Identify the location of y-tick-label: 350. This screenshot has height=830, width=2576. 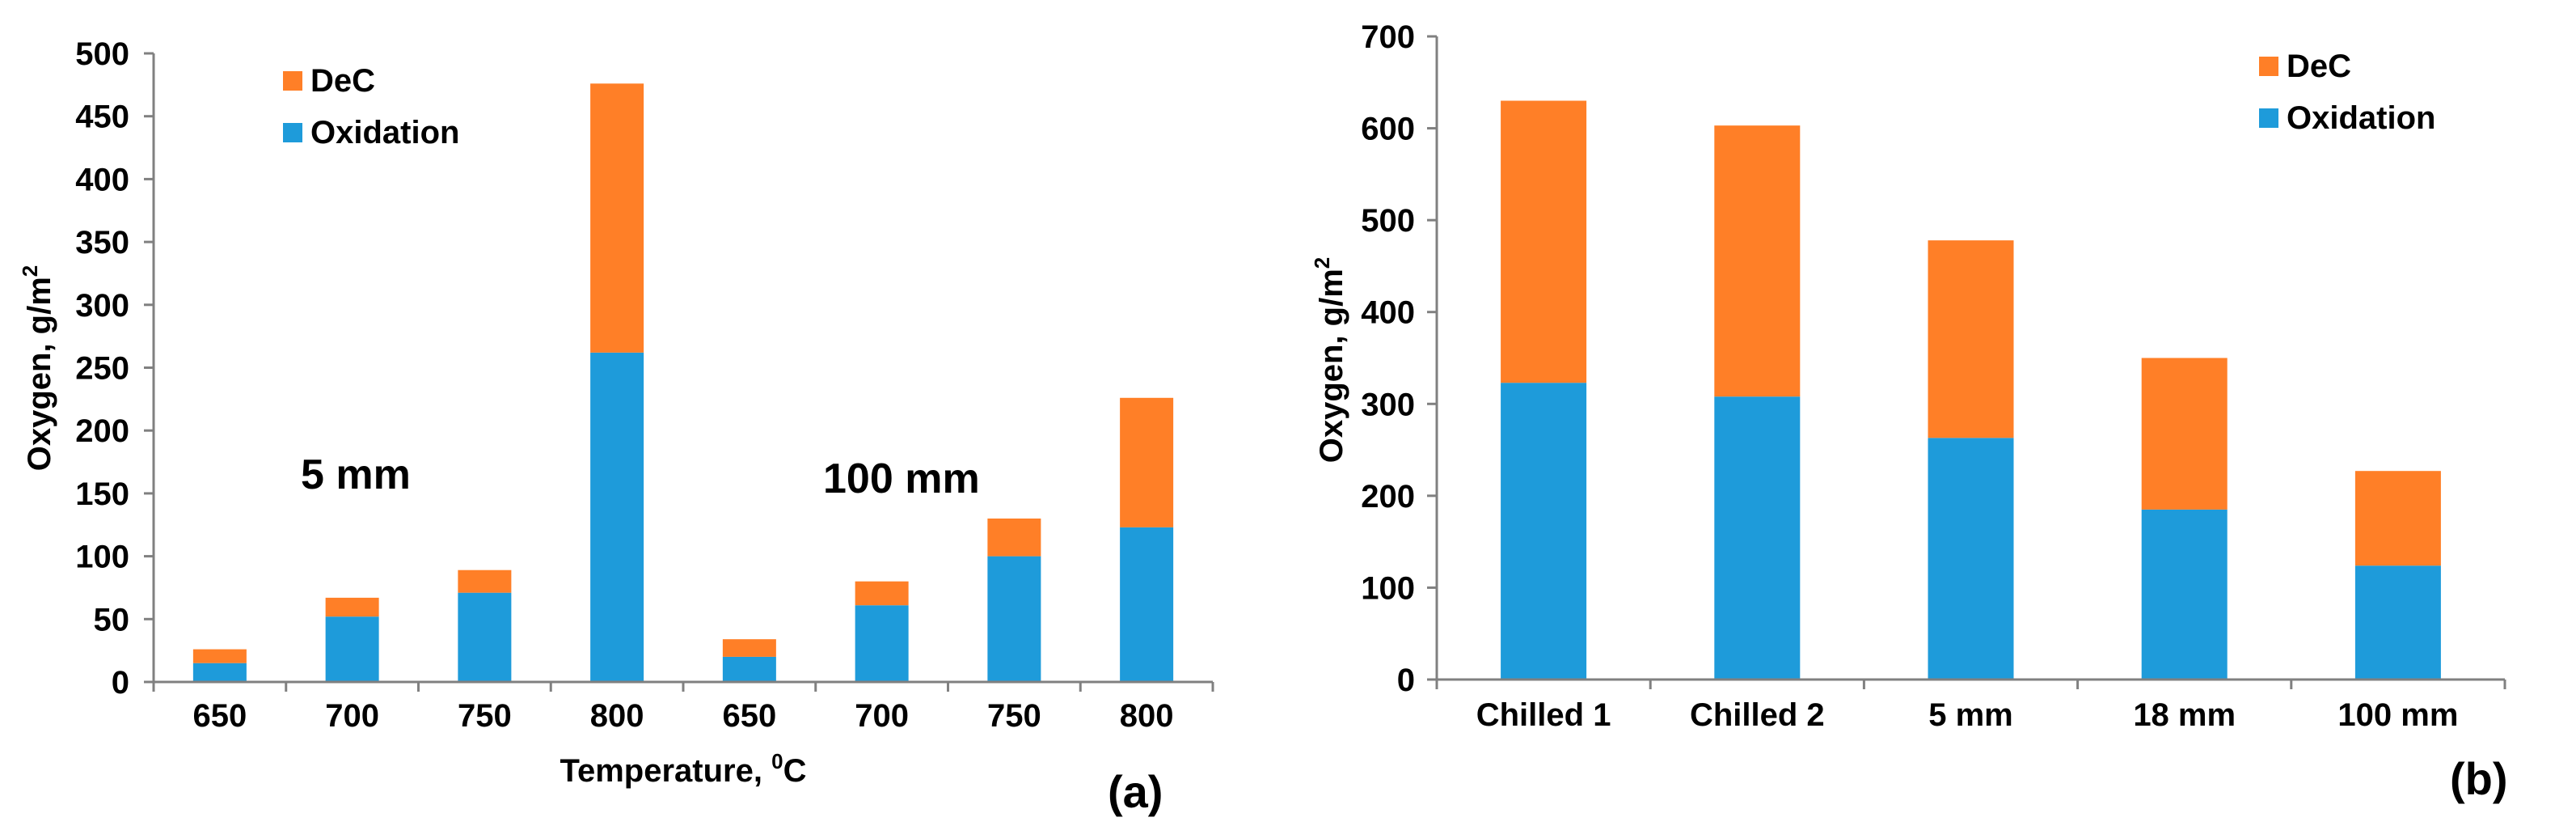
(102, 242).